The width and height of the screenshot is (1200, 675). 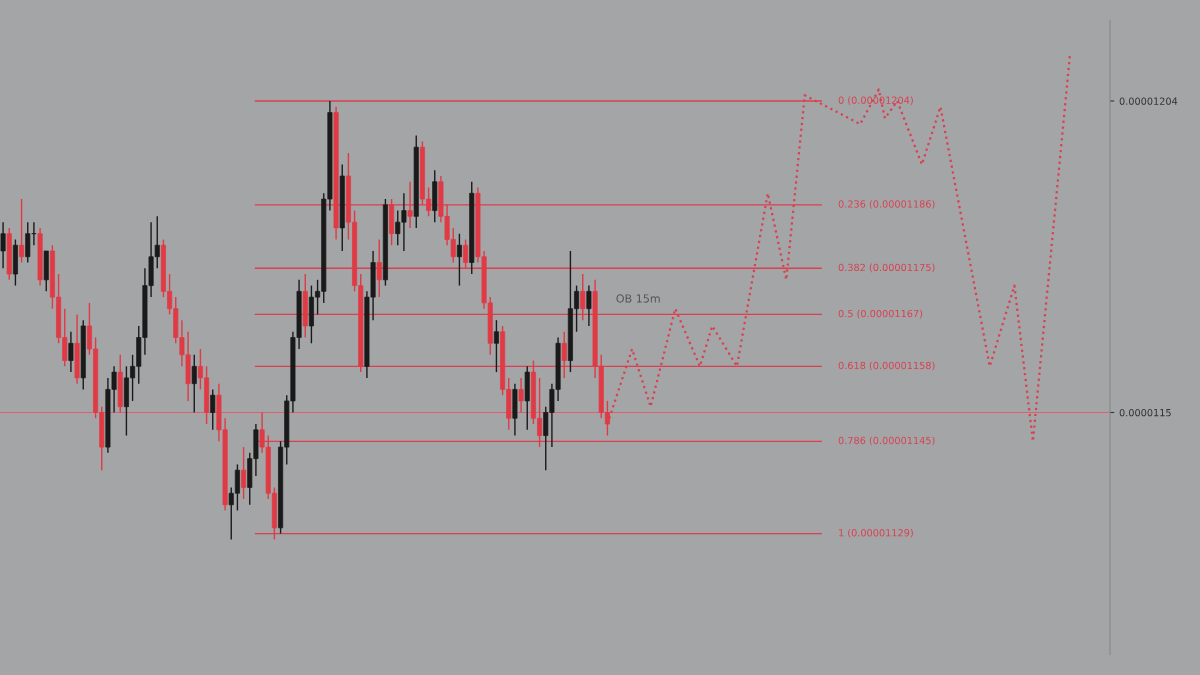 What do you see at coordinates (886, 268) in the screenshot?
I see `ref-line-label: 0.382 (0.00001175)` at bounding box center [886, 268].